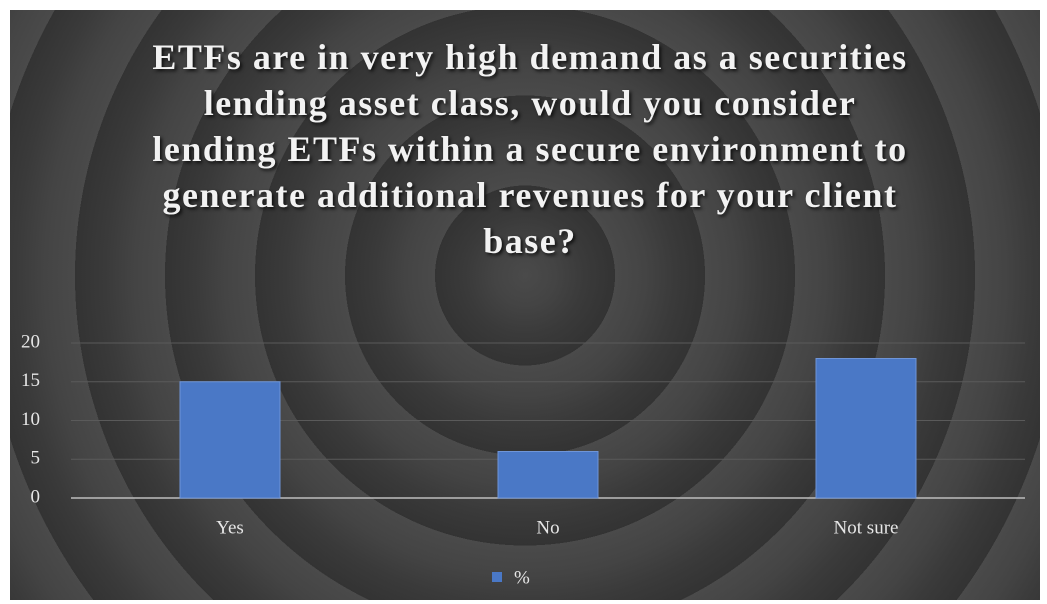 The height and width of the screenshot is (604, 1047). I want to click on y-tick-label: 20, so click(30, 341).